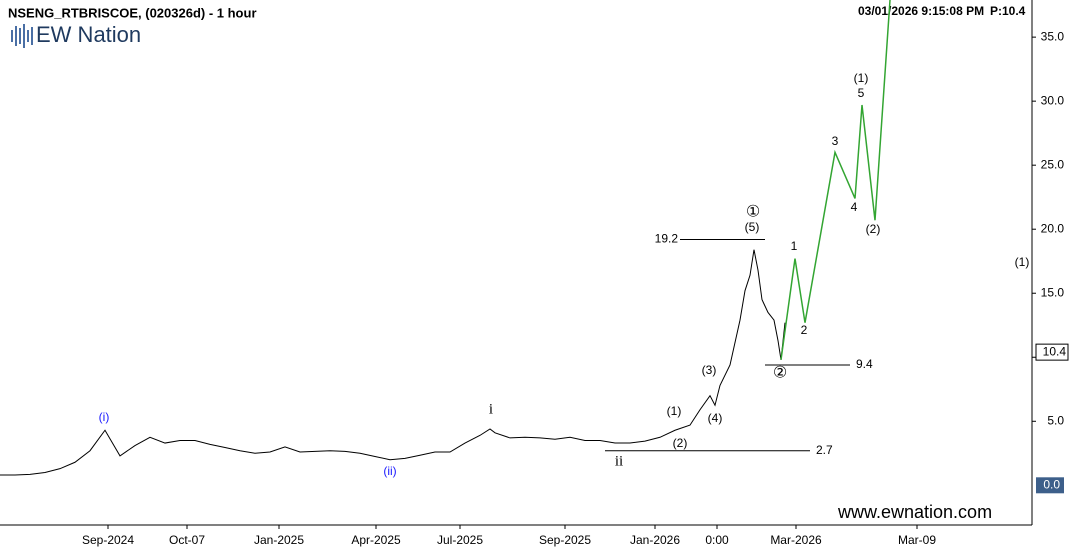 This screenshot has height=550, width=1070. I want to click on level-label: 9.4, so click(864, 364).